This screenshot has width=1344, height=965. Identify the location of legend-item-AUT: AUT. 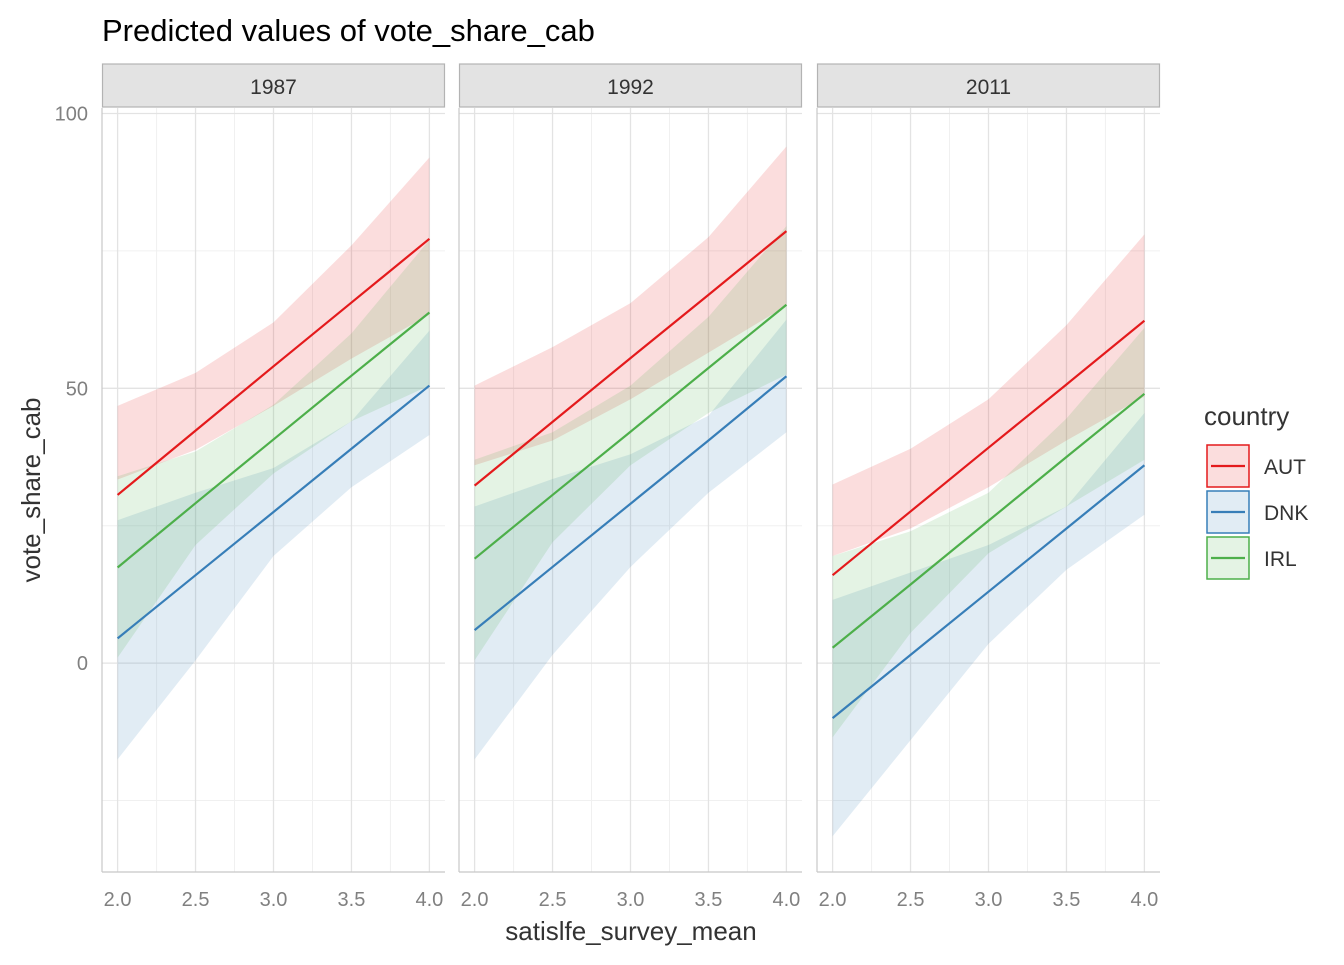
(1256, 466).